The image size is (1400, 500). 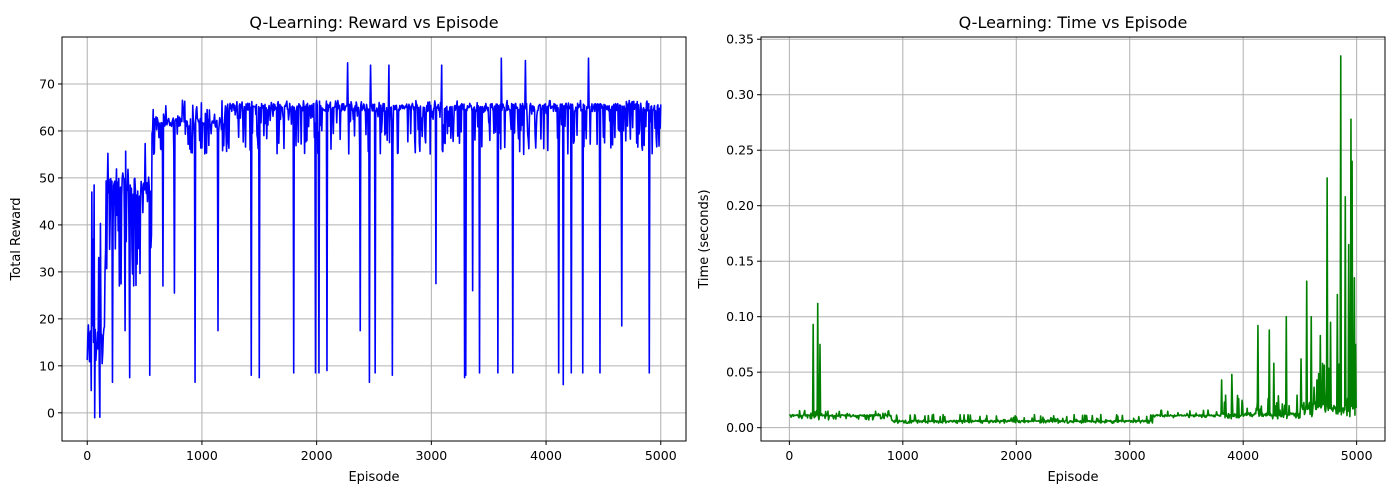 I want to click on reward-y-ticks: 0 10 20 30 40 50 60 70, so click(x=50, y=248).